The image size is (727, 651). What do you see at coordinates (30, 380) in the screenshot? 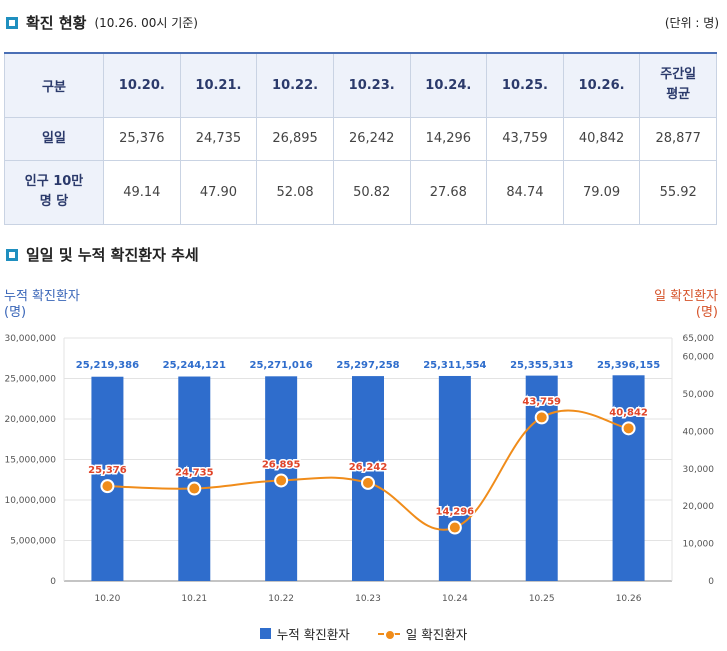
I see `left-tick-label: 25,000,000` at bounding box center [30, 380].